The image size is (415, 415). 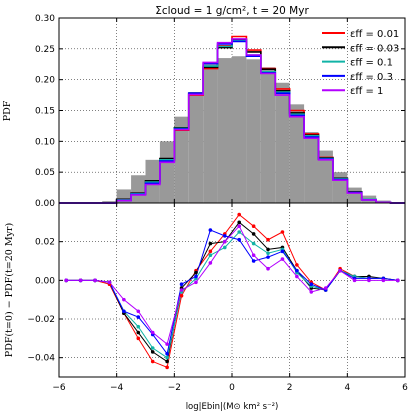 What do you see at coordinates (371, 77) in the screenshot?
I see `legend-label: εff = 0.3` at bounding box center [371, 77].